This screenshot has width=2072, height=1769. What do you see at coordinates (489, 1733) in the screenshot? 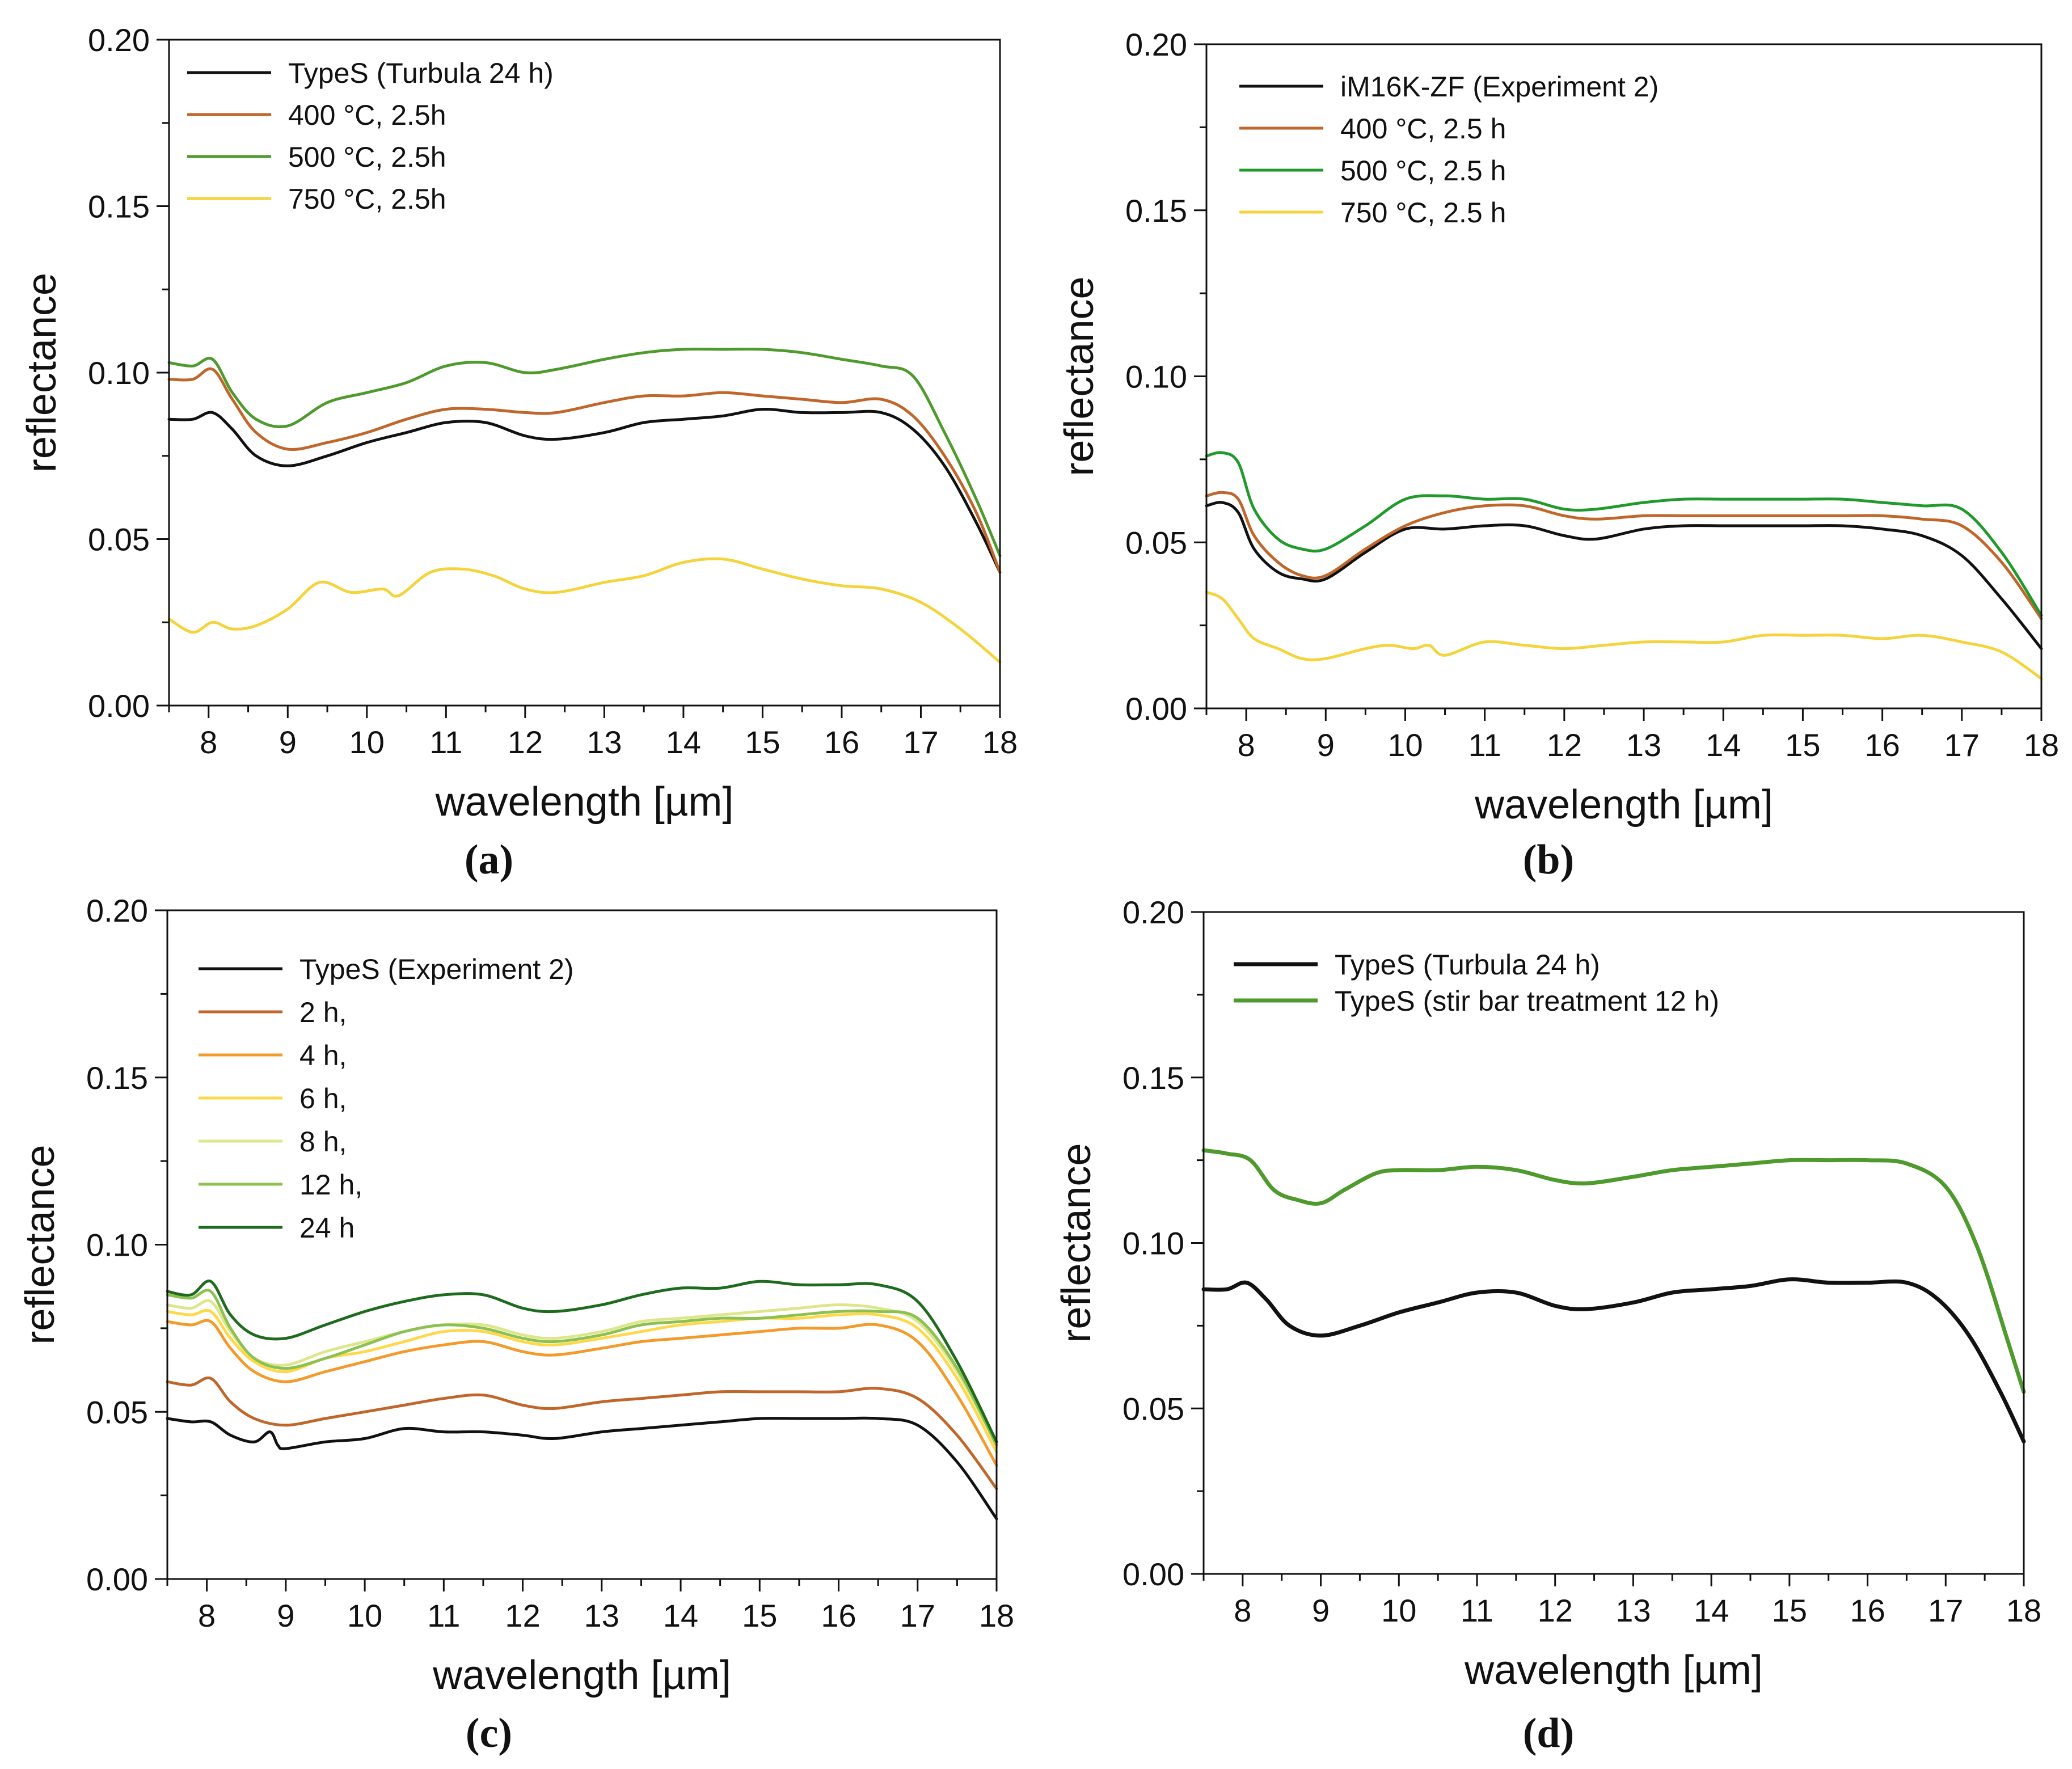
I see `panel-label: (c)` at bounding box center [489, 1733].